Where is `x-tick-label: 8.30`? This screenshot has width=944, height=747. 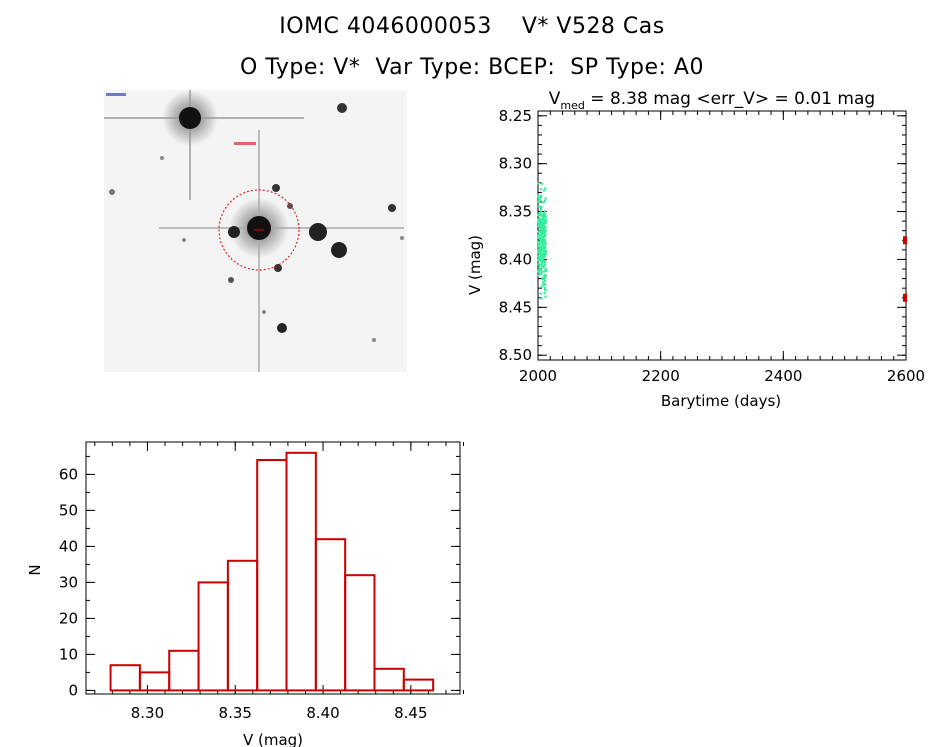 x-tick-label: 8.30 is located at coordinates (147, 713).